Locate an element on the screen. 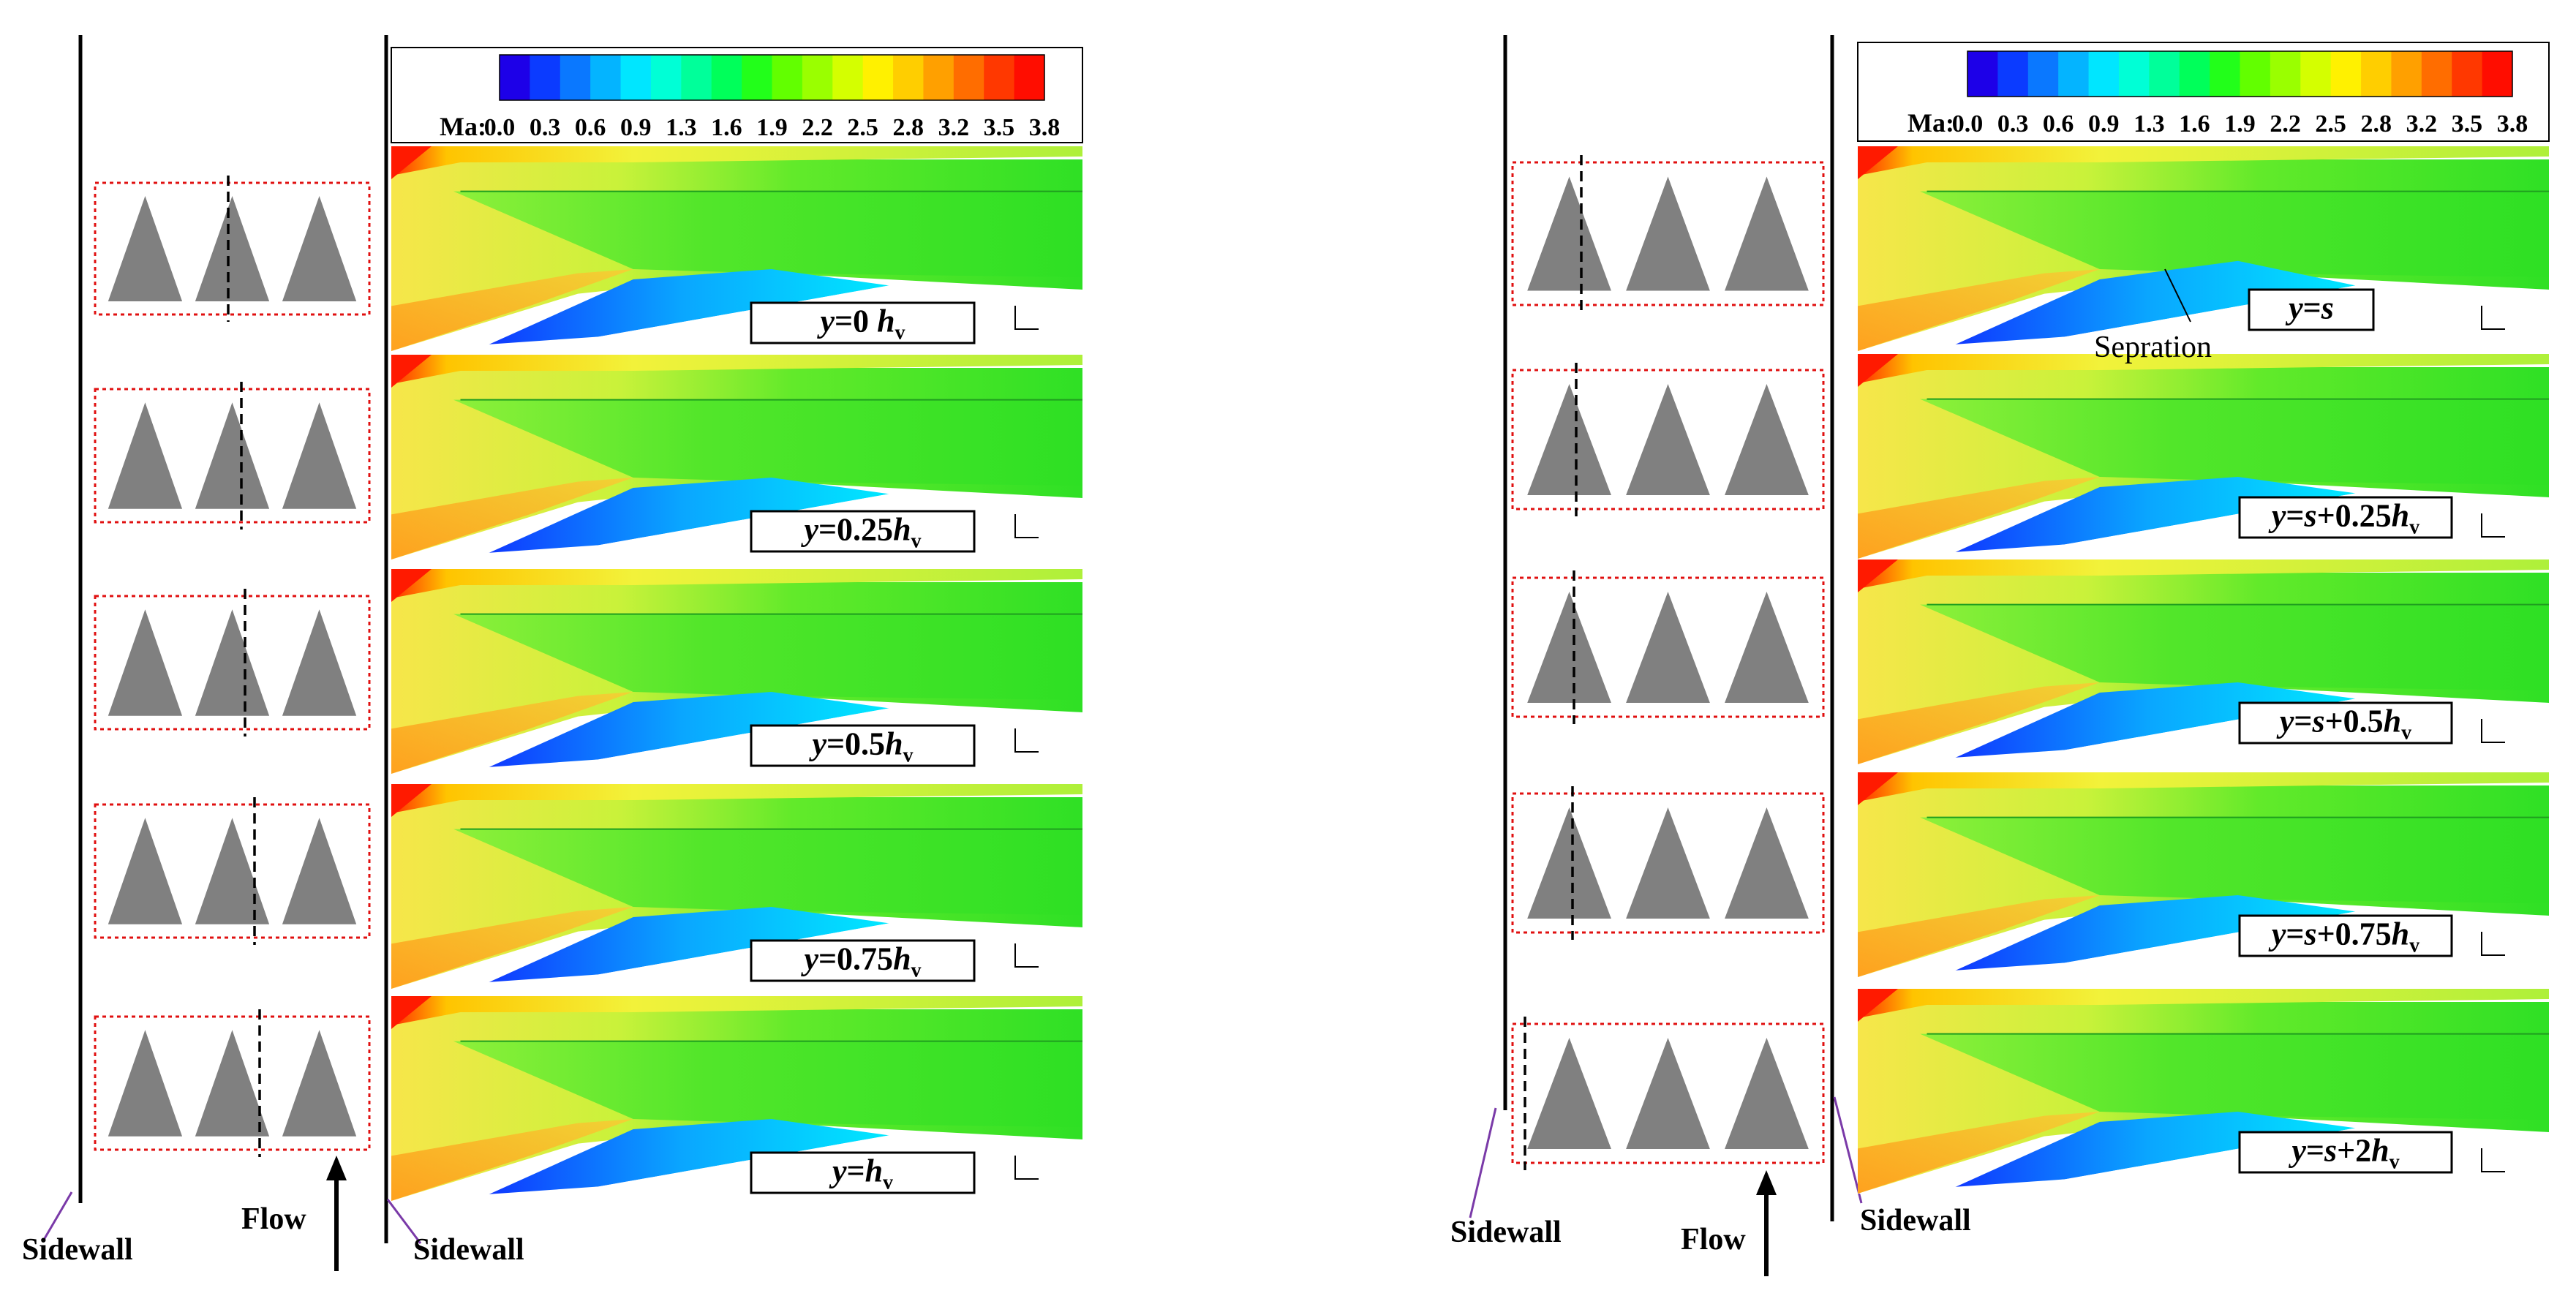 The image size is (2576, 1315). sidewall-label-right: Sidewall is located at coordinates (468, 1250).